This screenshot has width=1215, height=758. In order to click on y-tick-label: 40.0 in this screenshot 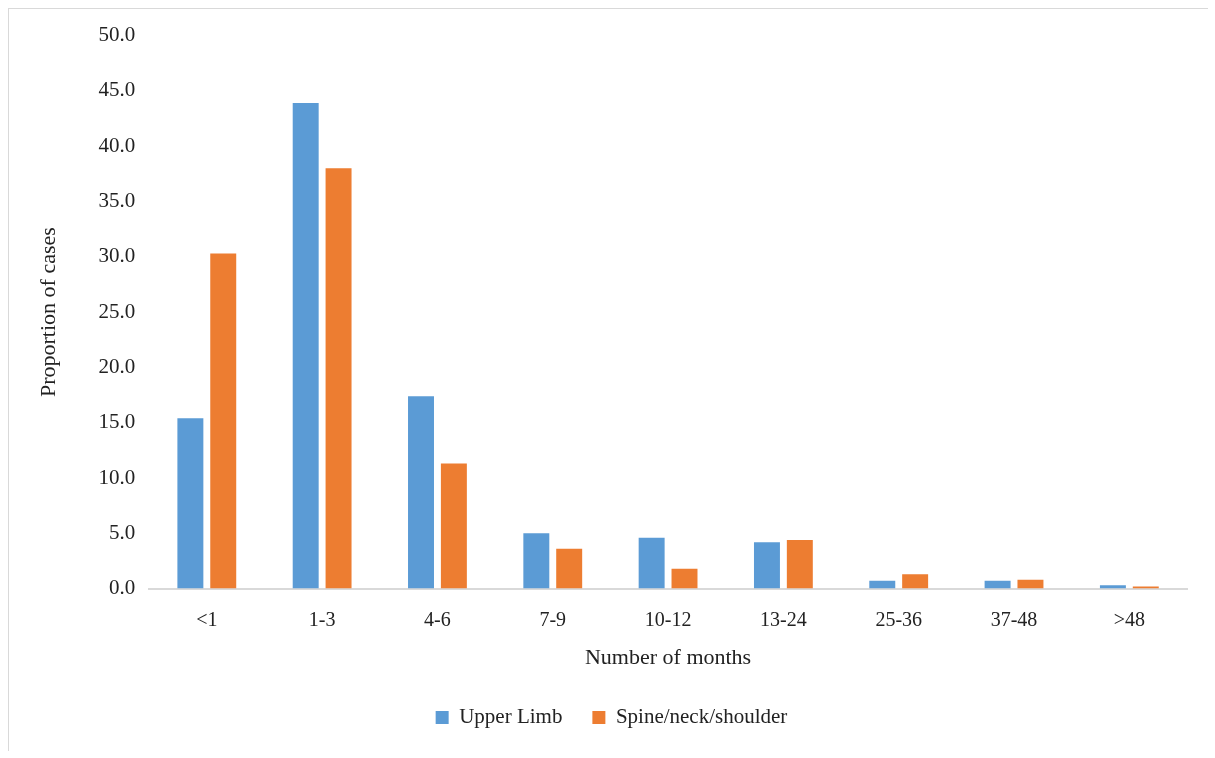, I will do `click(117, 144)`.